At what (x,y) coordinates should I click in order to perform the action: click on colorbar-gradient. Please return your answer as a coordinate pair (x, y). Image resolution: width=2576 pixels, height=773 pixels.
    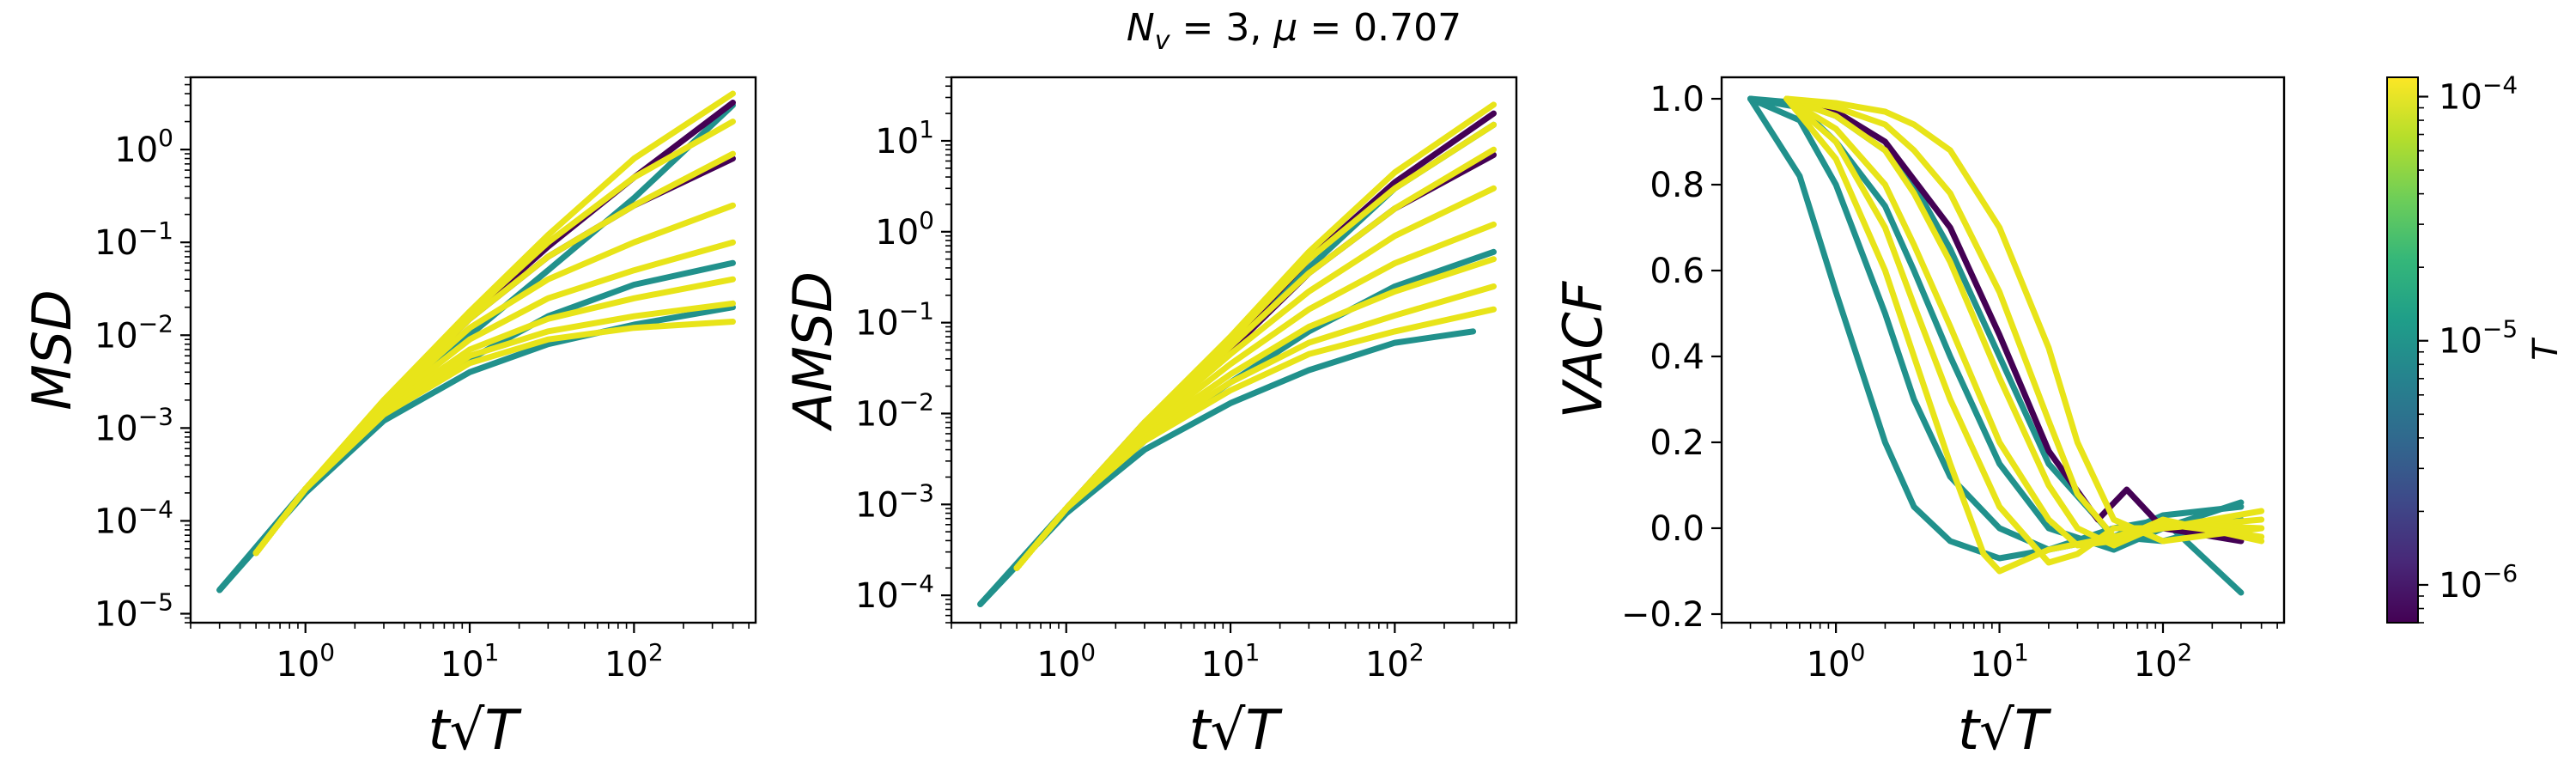
    Looking at the image, I should click on (2402, 350).